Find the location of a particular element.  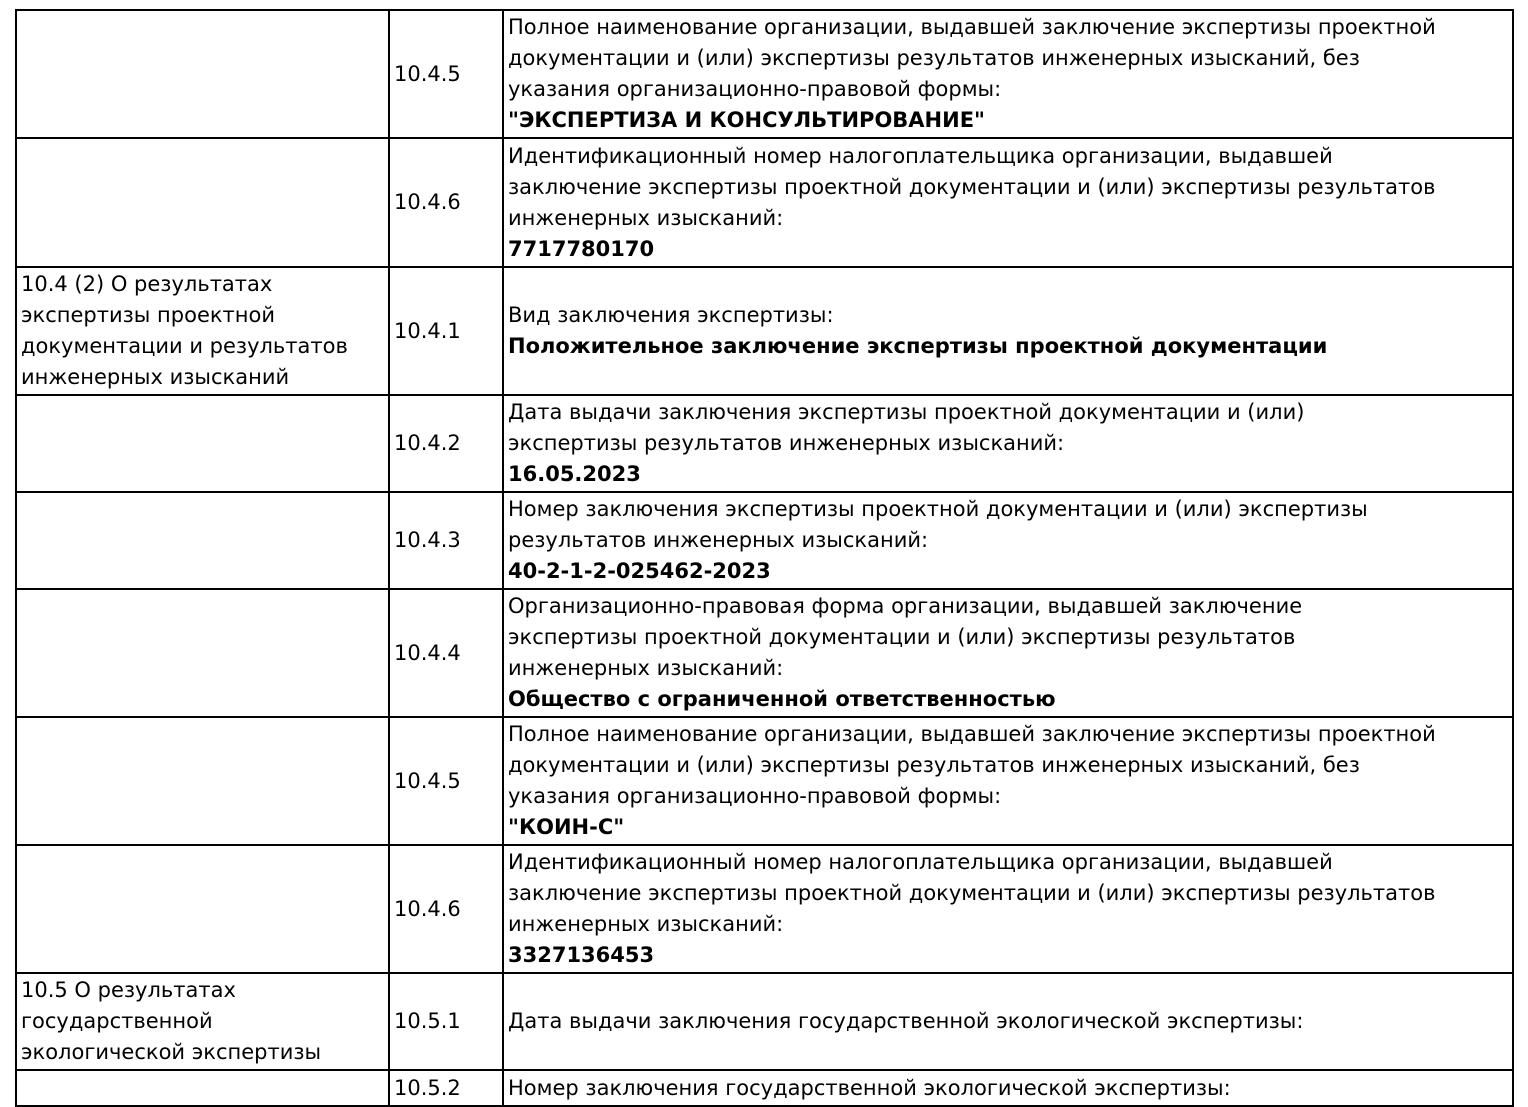

field-value: 7717780170 is located at coordinates (581, 248).